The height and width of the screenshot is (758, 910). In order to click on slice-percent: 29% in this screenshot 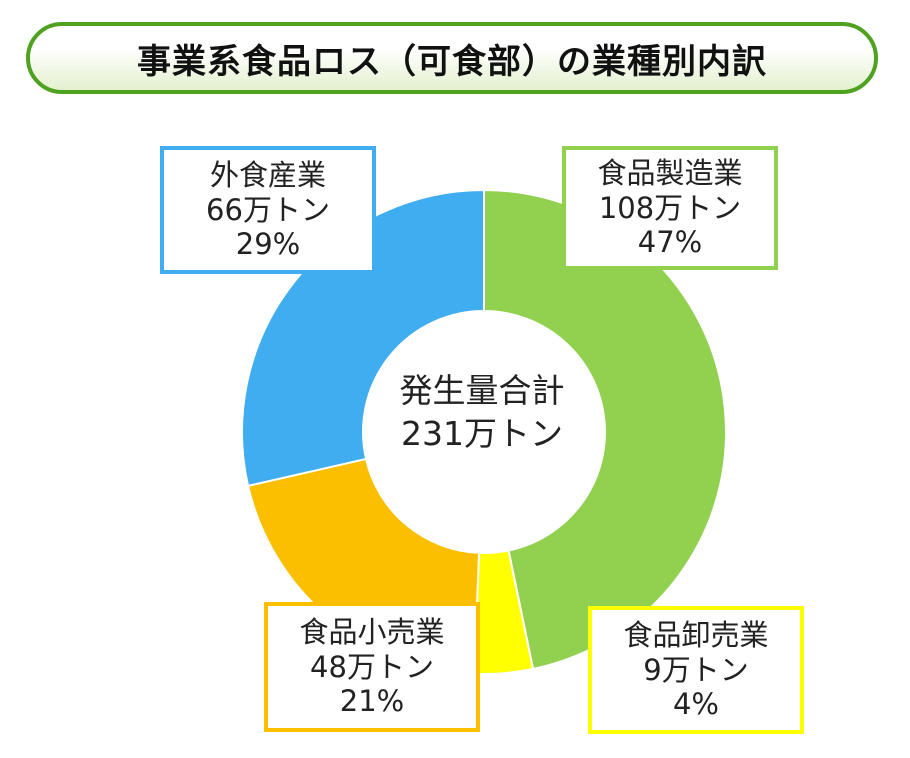, I will do `click(268, 244)`.